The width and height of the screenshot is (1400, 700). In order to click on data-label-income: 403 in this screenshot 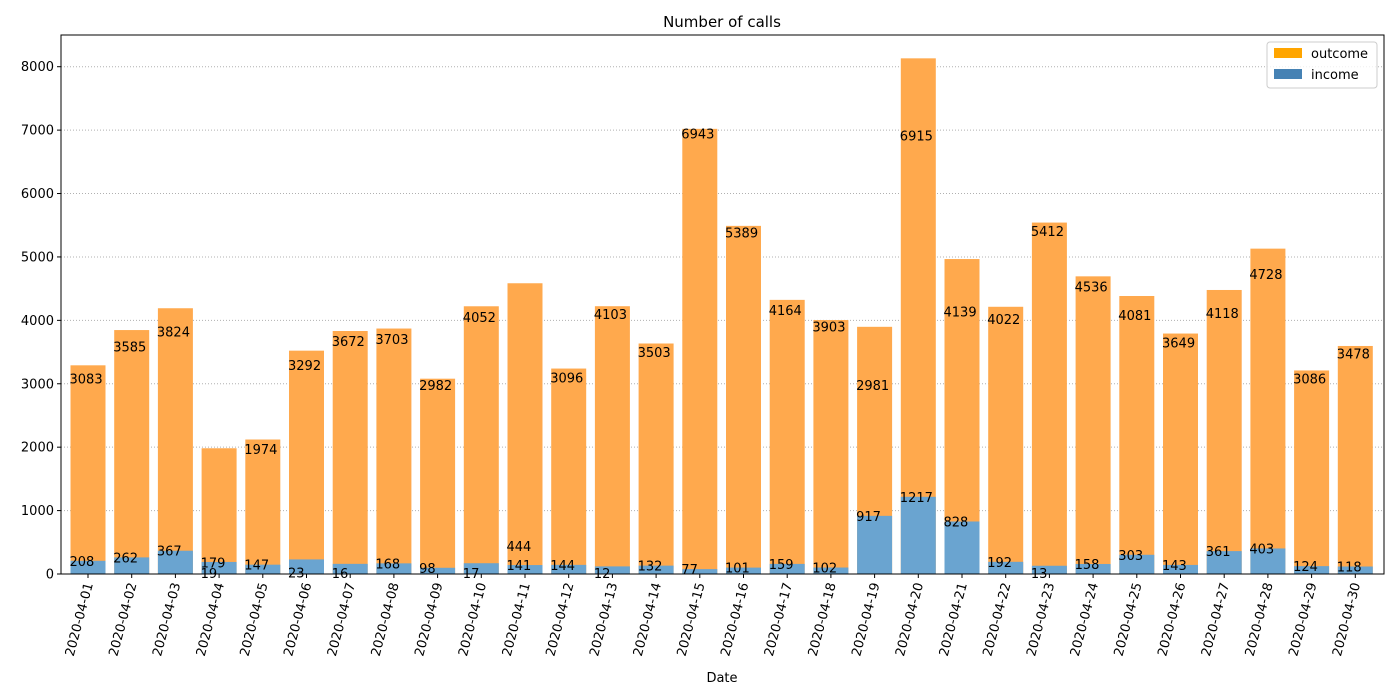, I will do `click(1261, 549)`.